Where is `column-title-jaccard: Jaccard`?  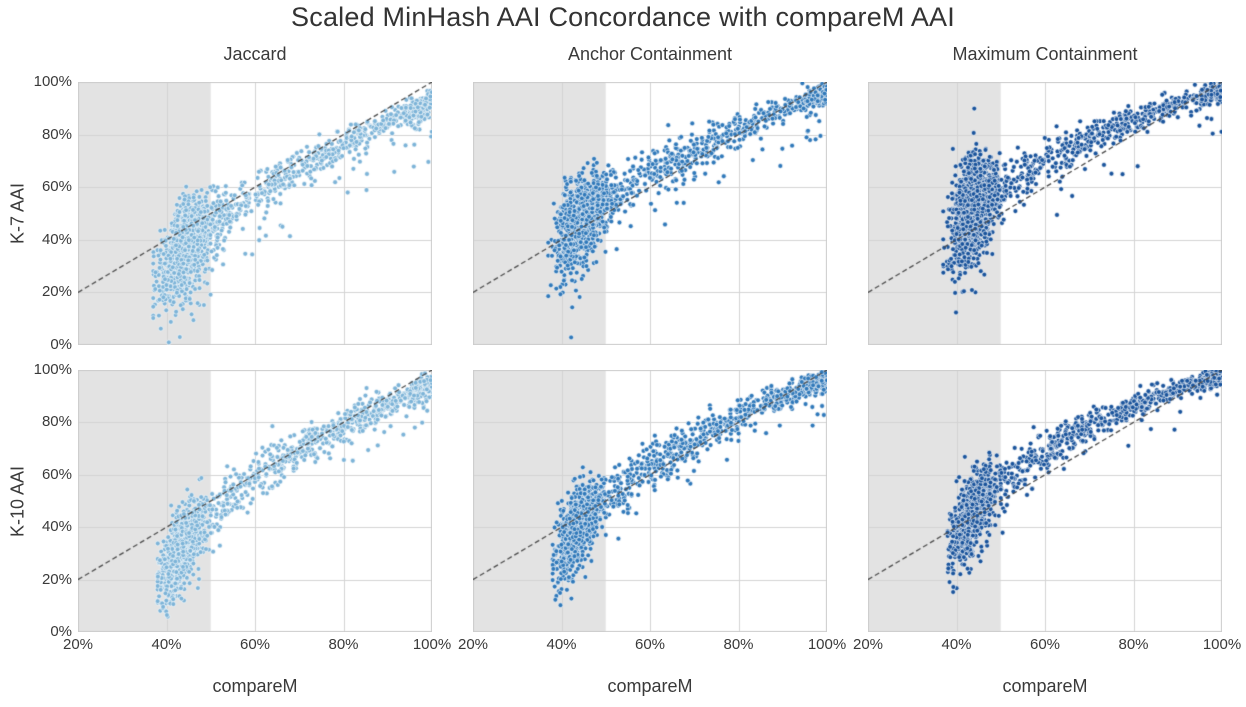
column-title-jaccard: Jaccard is located at coordinates (255, 54).